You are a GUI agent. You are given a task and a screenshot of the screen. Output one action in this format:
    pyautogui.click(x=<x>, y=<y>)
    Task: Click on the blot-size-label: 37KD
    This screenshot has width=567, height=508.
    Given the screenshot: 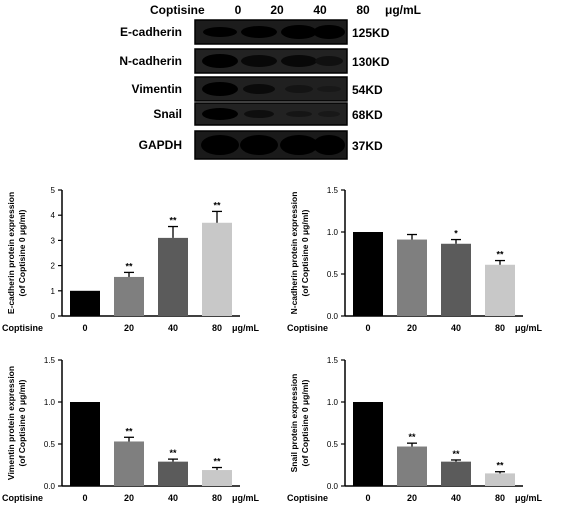 What is the action you would take?
    pyautogui.click(x=367, y=146)
    